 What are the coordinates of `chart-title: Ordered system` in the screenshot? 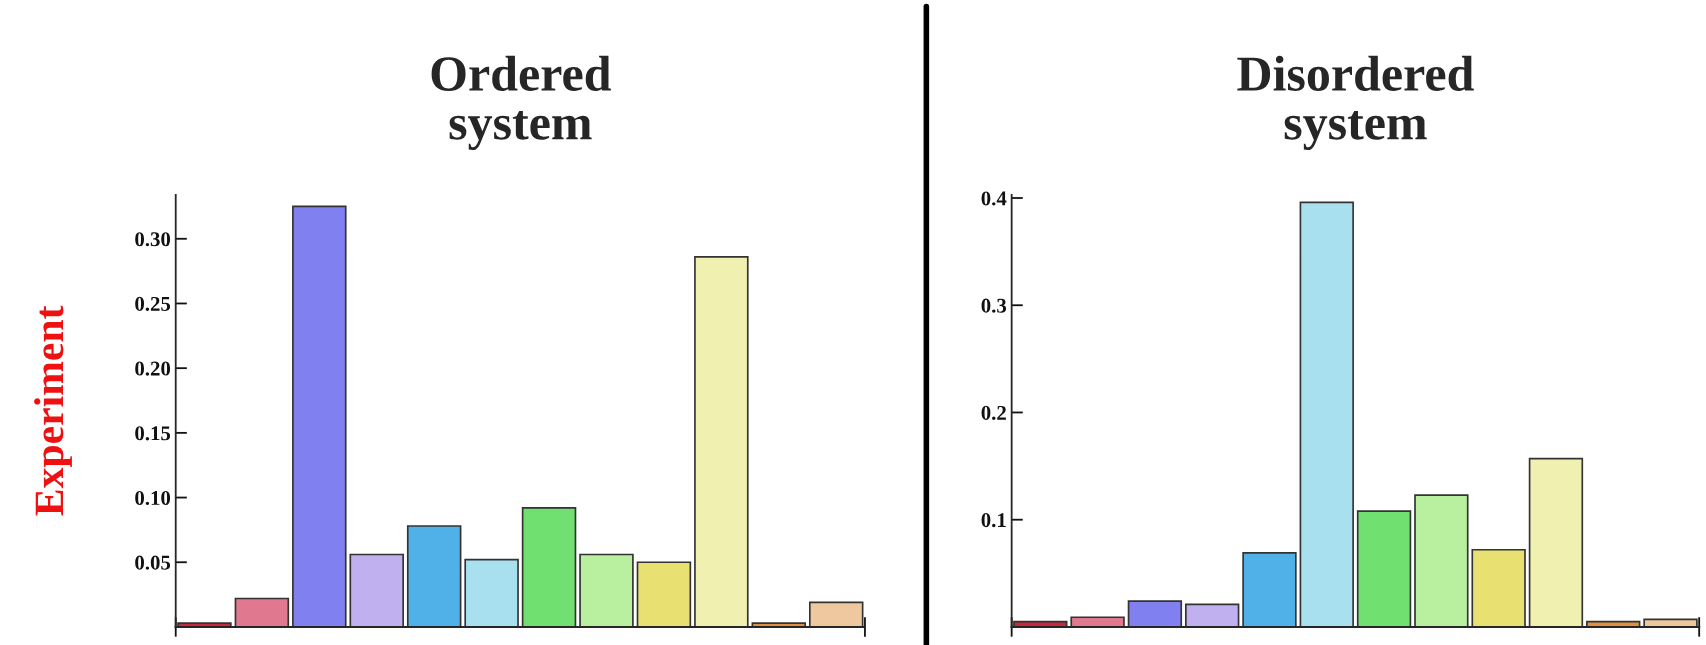 It's located at (521, 103).